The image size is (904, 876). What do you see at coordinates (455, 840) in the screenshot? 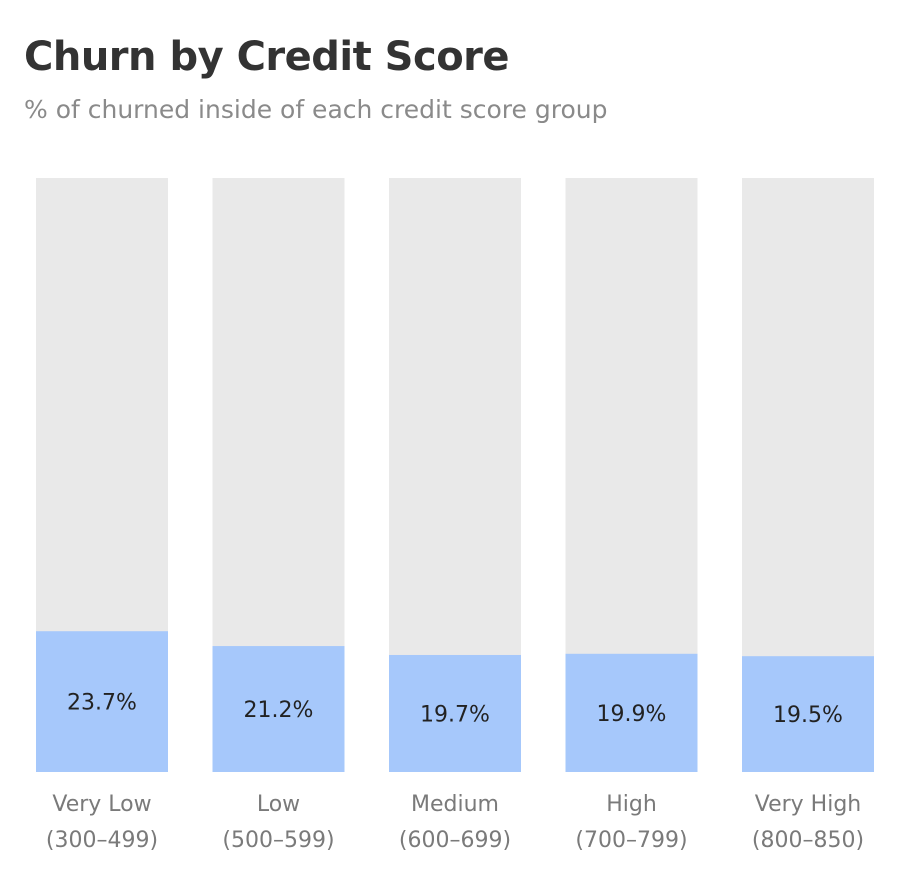
I see `category-range-label: (600–699)` at bounding box center [455, 840].